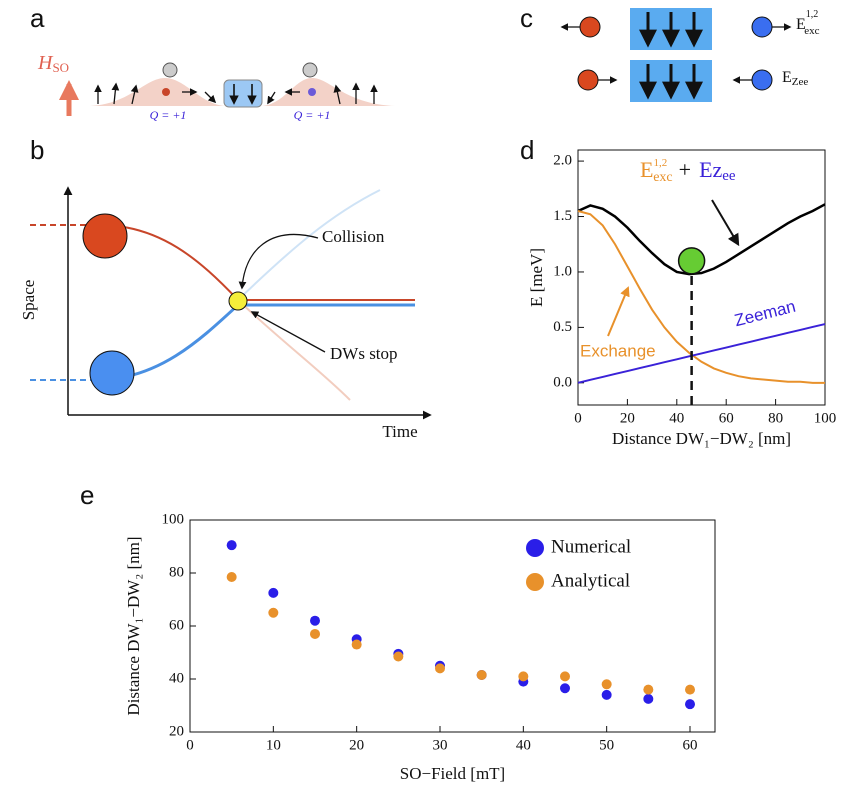  Describe the element at coordinates (37, 150) in the screenshot. I see `panel-label: b` at that location.